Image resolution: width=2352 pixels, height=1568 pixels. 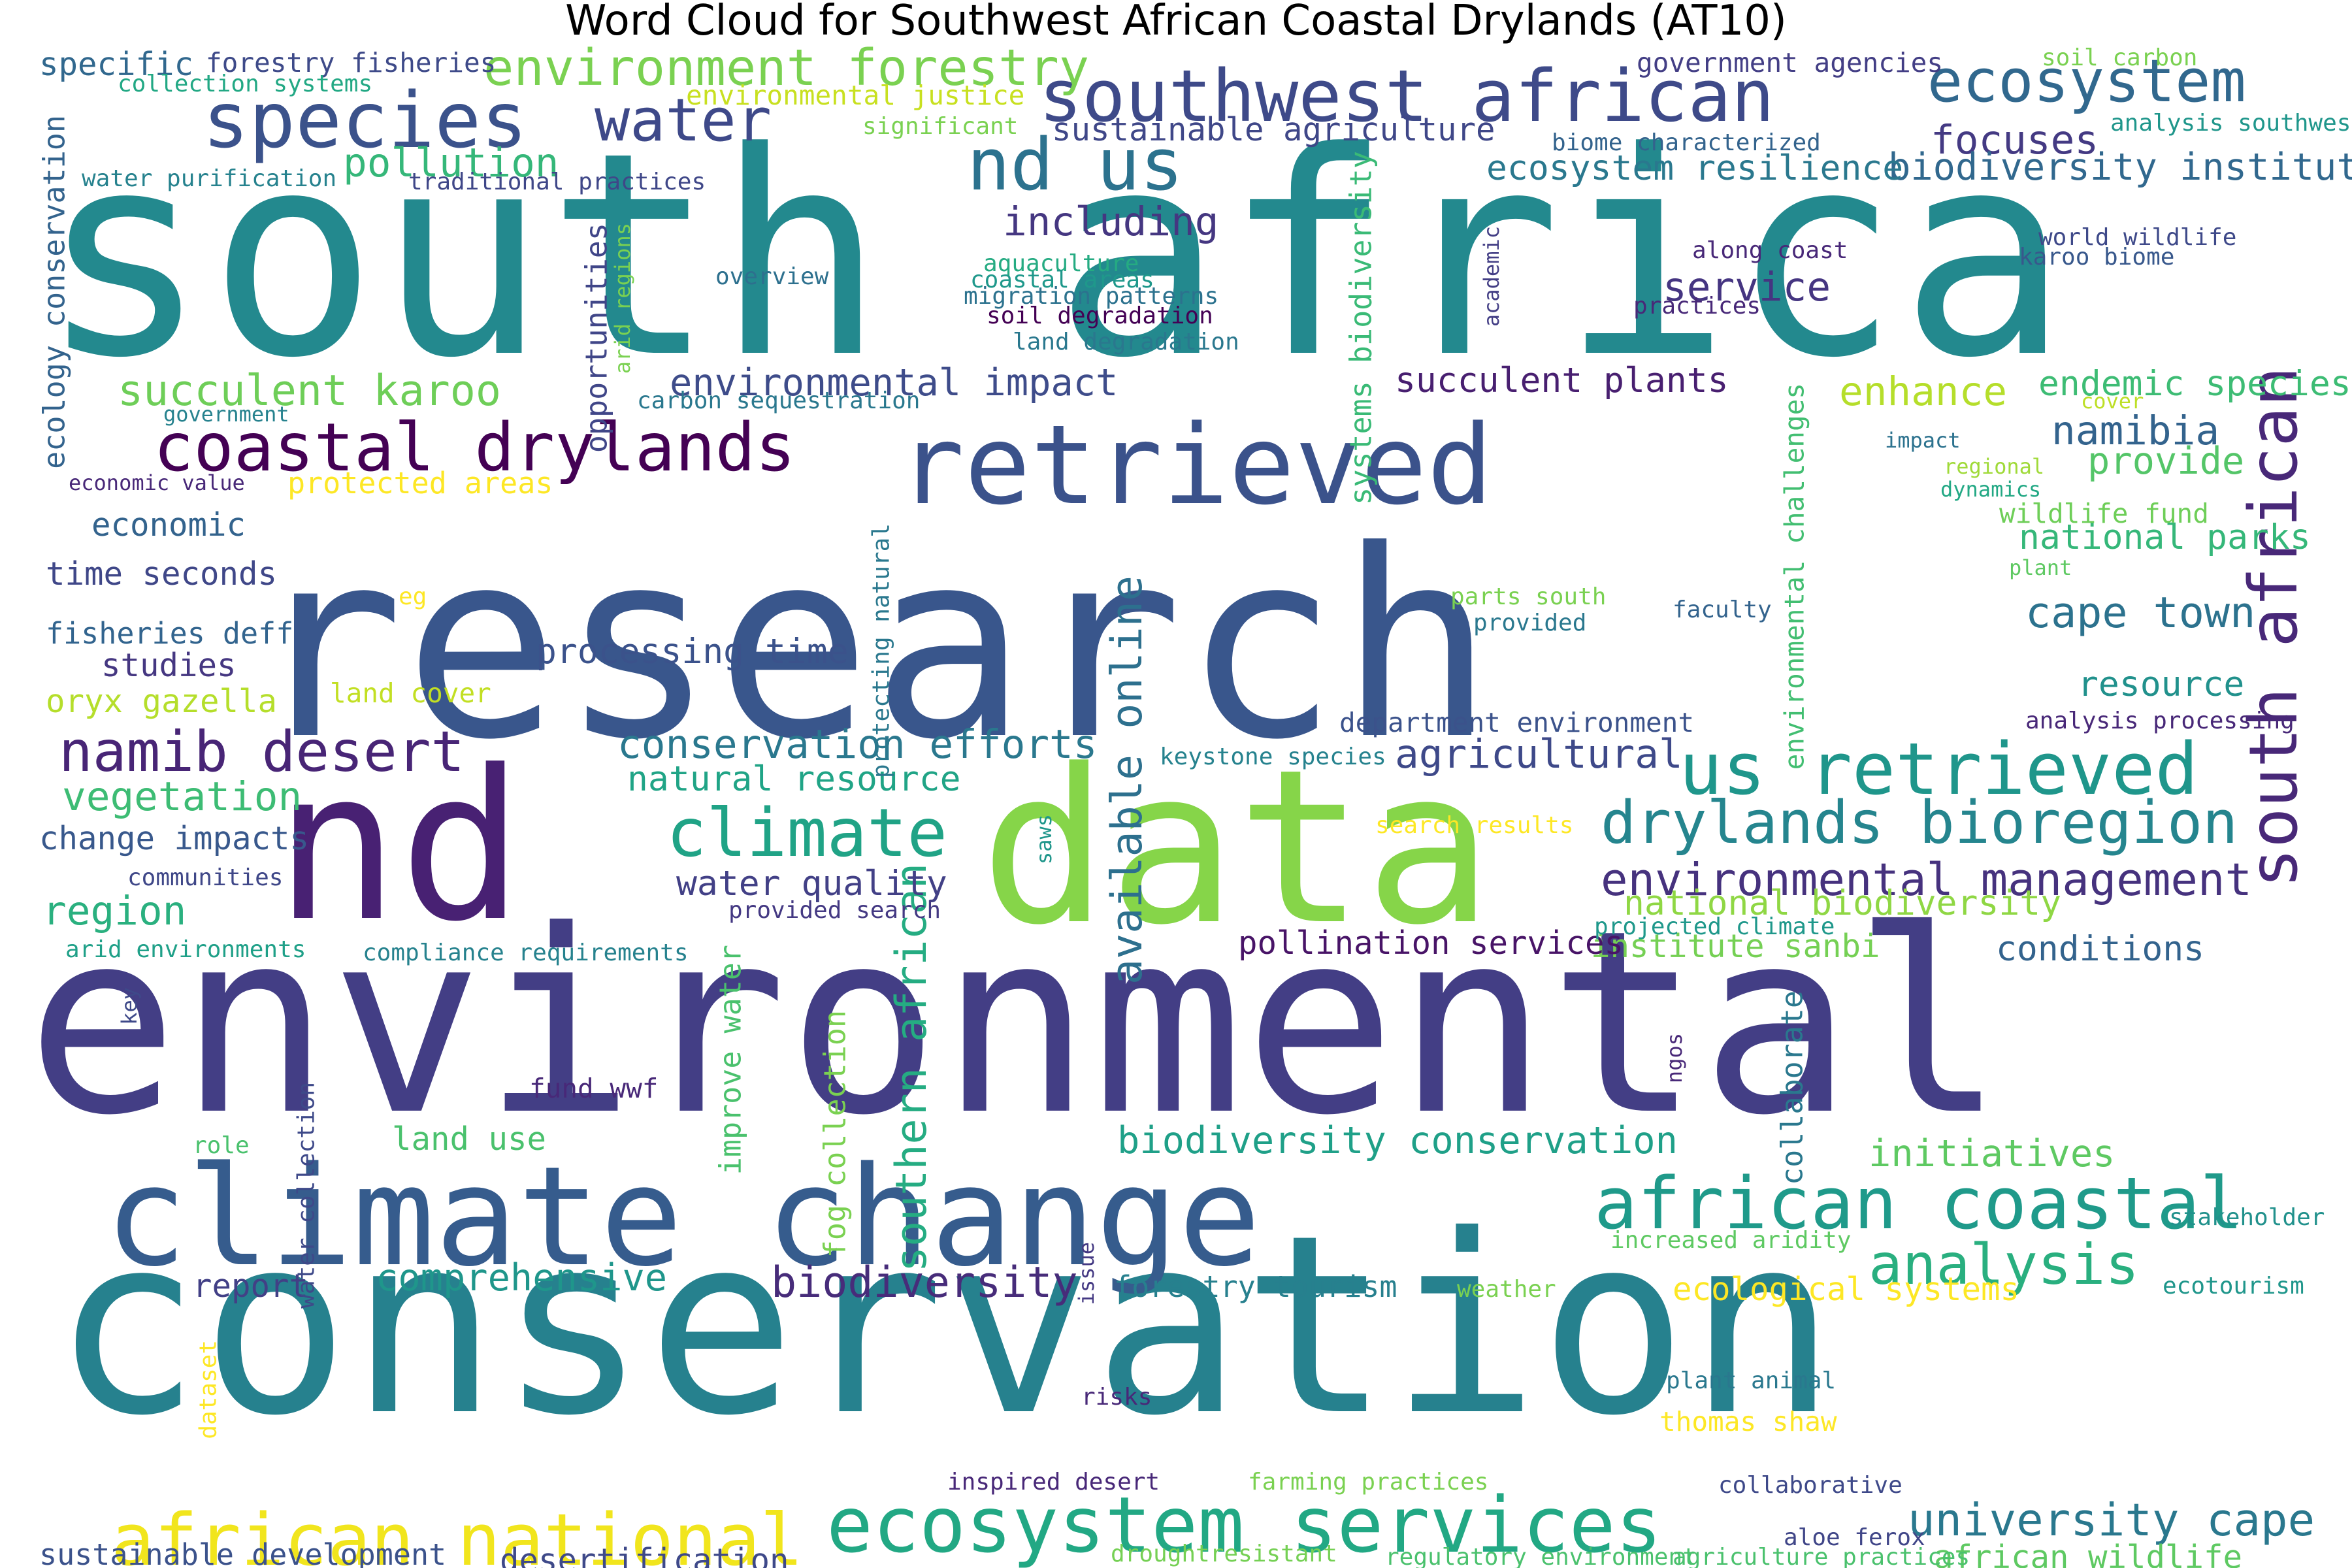 What do you see at coordinates (1539, 754) in the screenshot?
I see `word-agricultural: agricultural` at bounding box center [1539, 754].